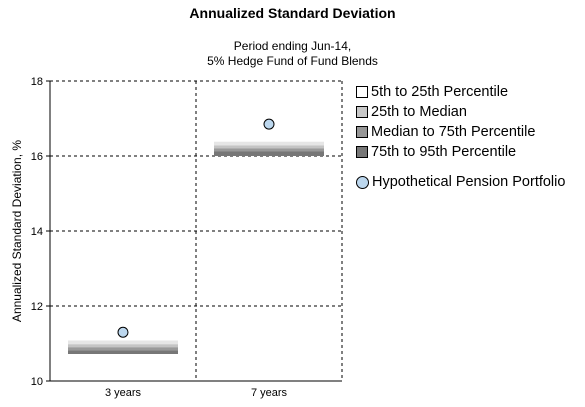 The height and width of the screenshot is (407, 585). Describe the element at coordinates (123, 393) in the screenshot. I see `x-tick-label-0: 3 years` at that location.